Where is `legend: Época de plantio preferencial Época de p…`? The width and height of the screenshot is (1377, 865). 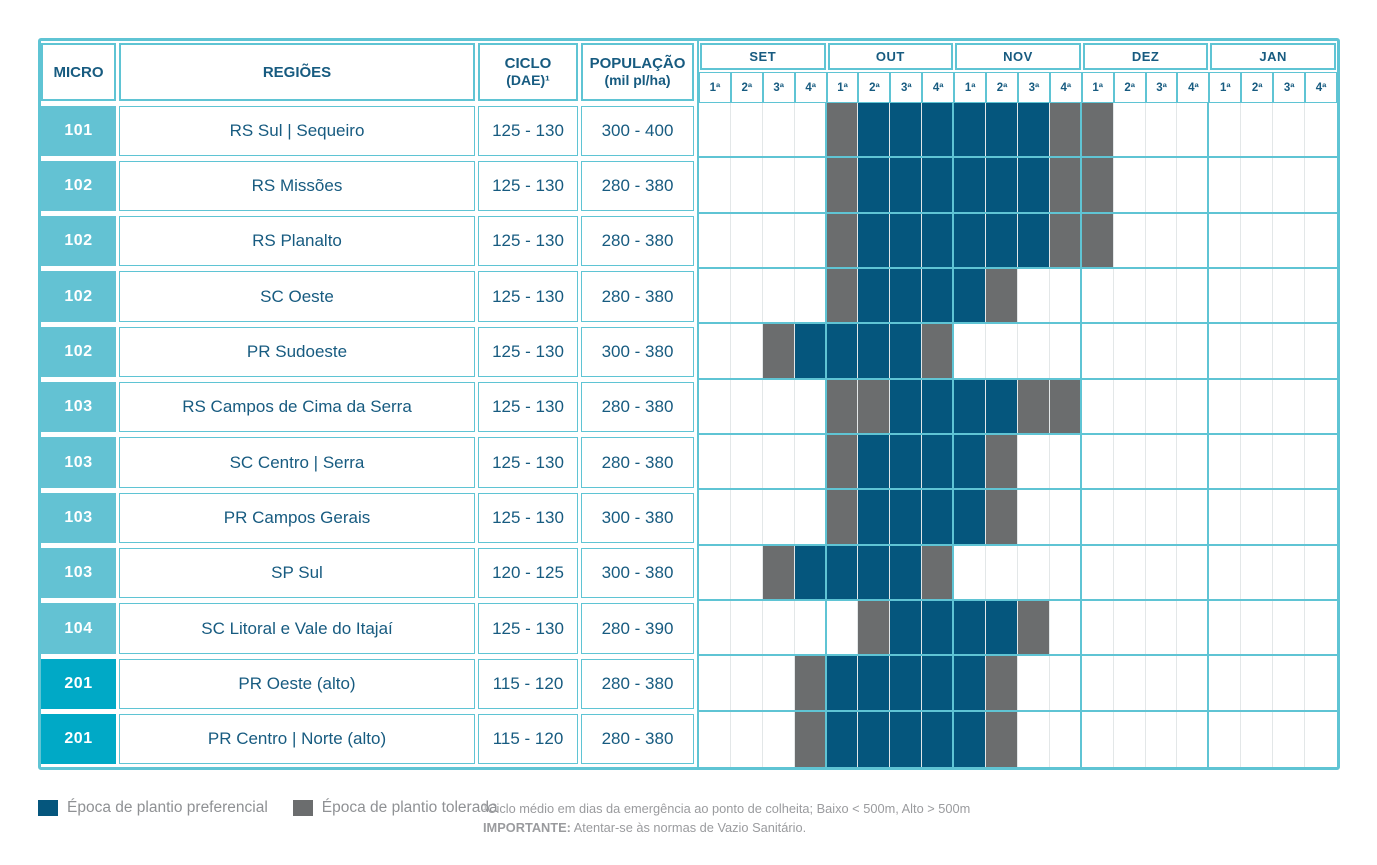 legend: Época de plantio preferencial Época de p… is located at coordinates (268, 808).